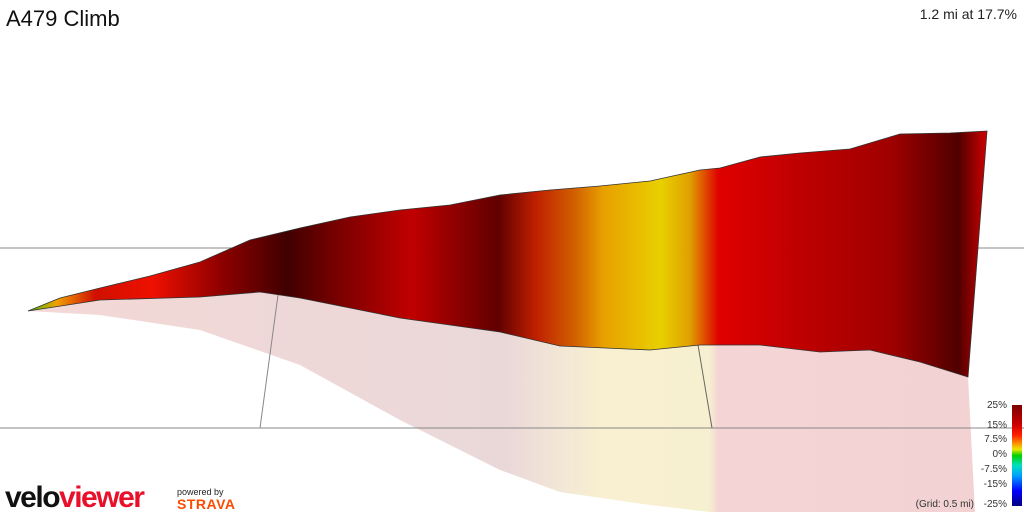 The height and width of the screenshot is (514, 1024). Describe the element at coordinates (1017, 455) in the screenshot. I see `gradient-legend-bar` at that location.